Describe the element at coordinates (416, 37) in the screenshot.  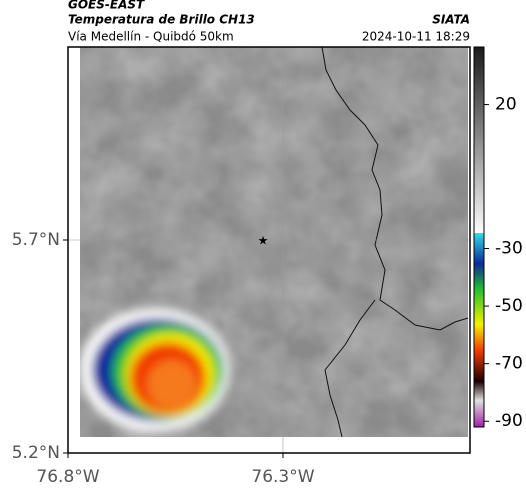
I see `datetime: 2024-10-11 18:29` at that location.